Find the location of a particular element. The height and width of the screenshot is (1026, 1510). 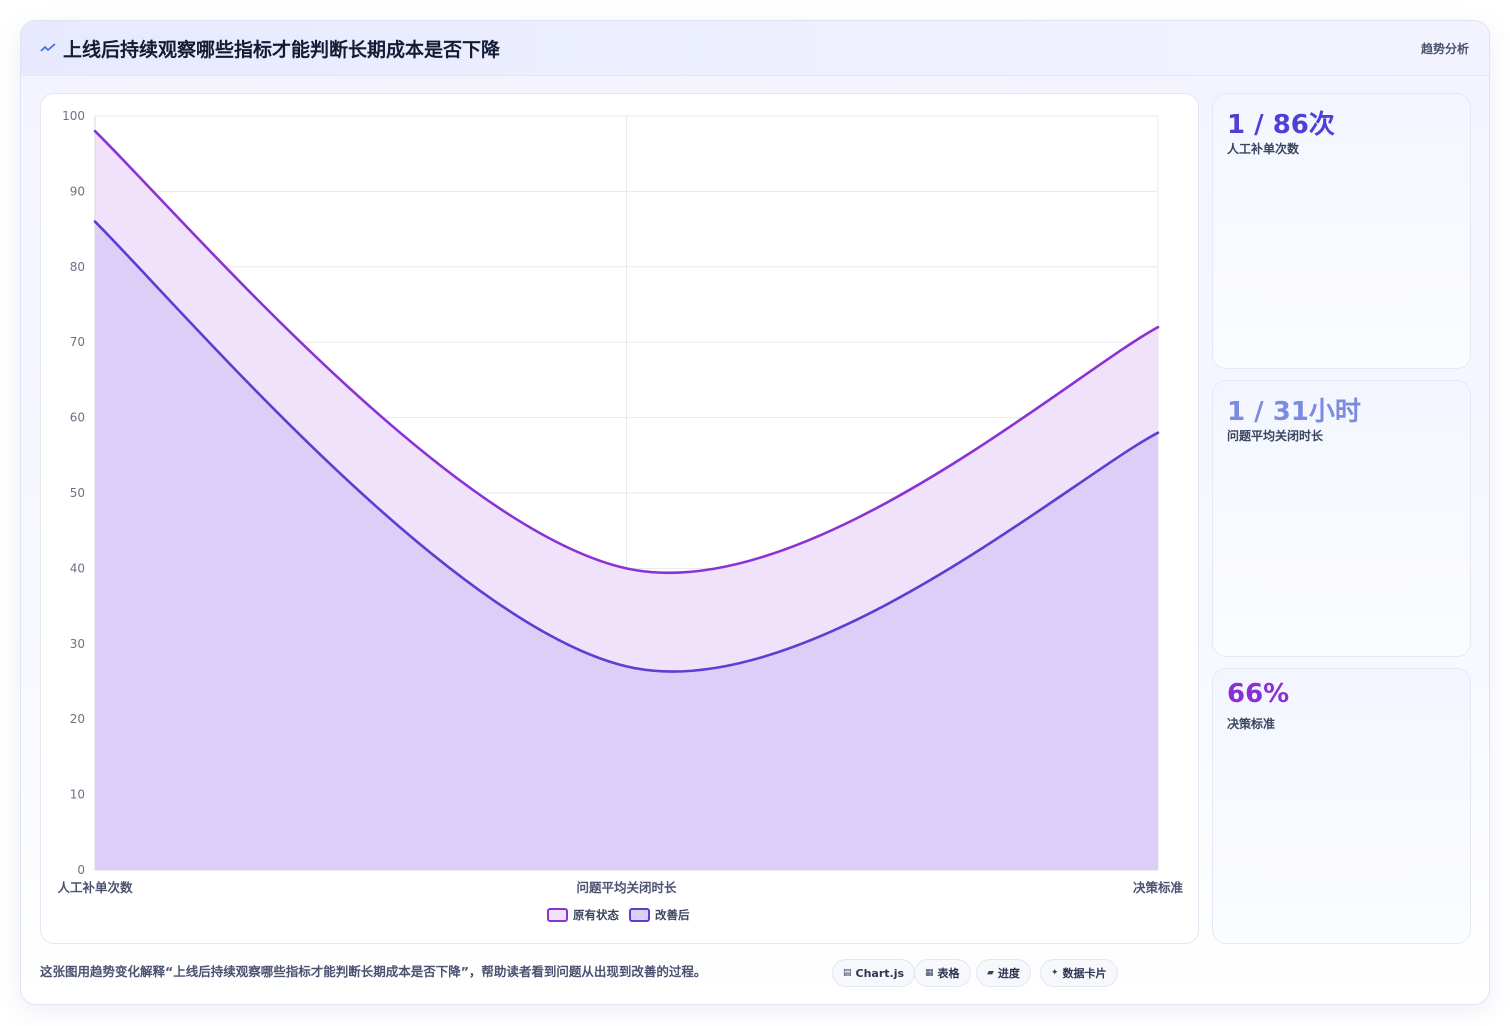

stat-label: 人工补单次数 is located at coordinates (1263, 149).